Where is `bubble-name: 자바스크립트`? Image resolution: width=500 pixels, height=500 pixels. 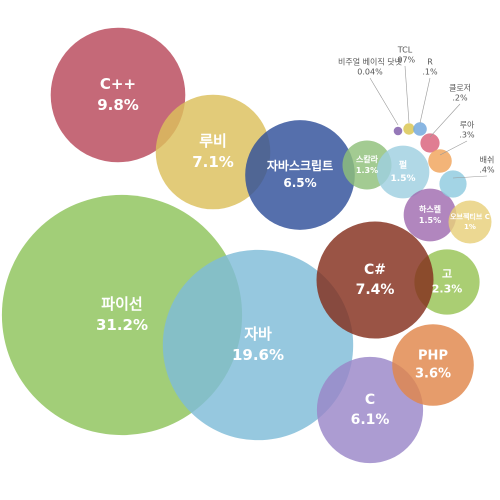 bubble-name: 자바스크립트 is located at coordinates (300, 165).